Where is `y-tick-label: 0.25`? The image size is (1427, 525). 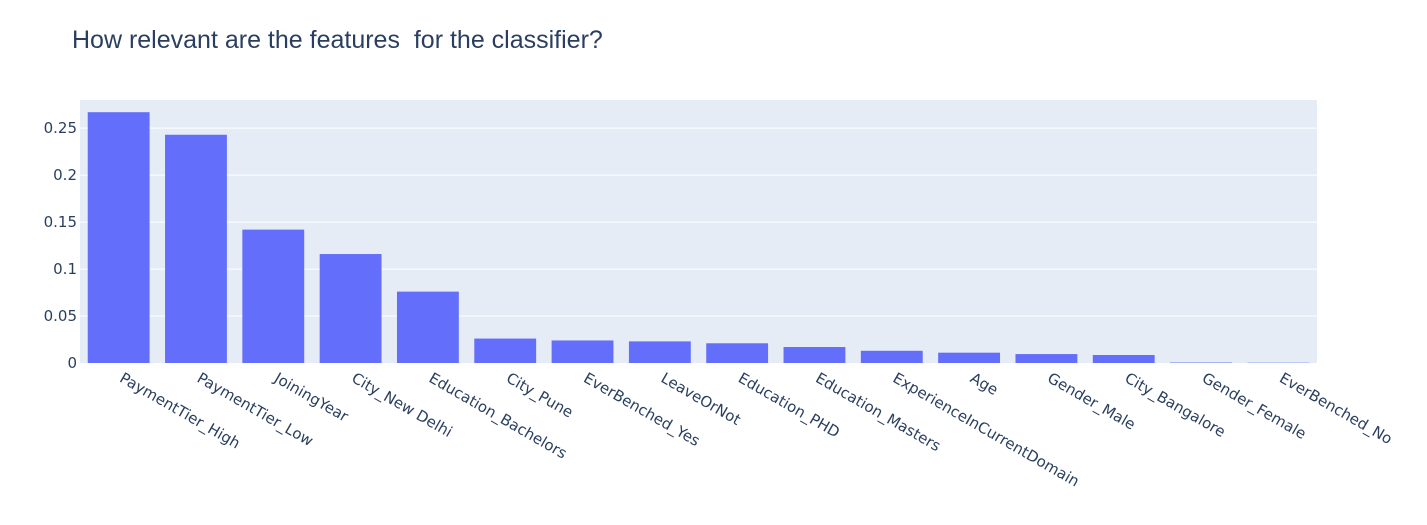 y-tick-label: 0.25 is located at coordinates (60, 128).